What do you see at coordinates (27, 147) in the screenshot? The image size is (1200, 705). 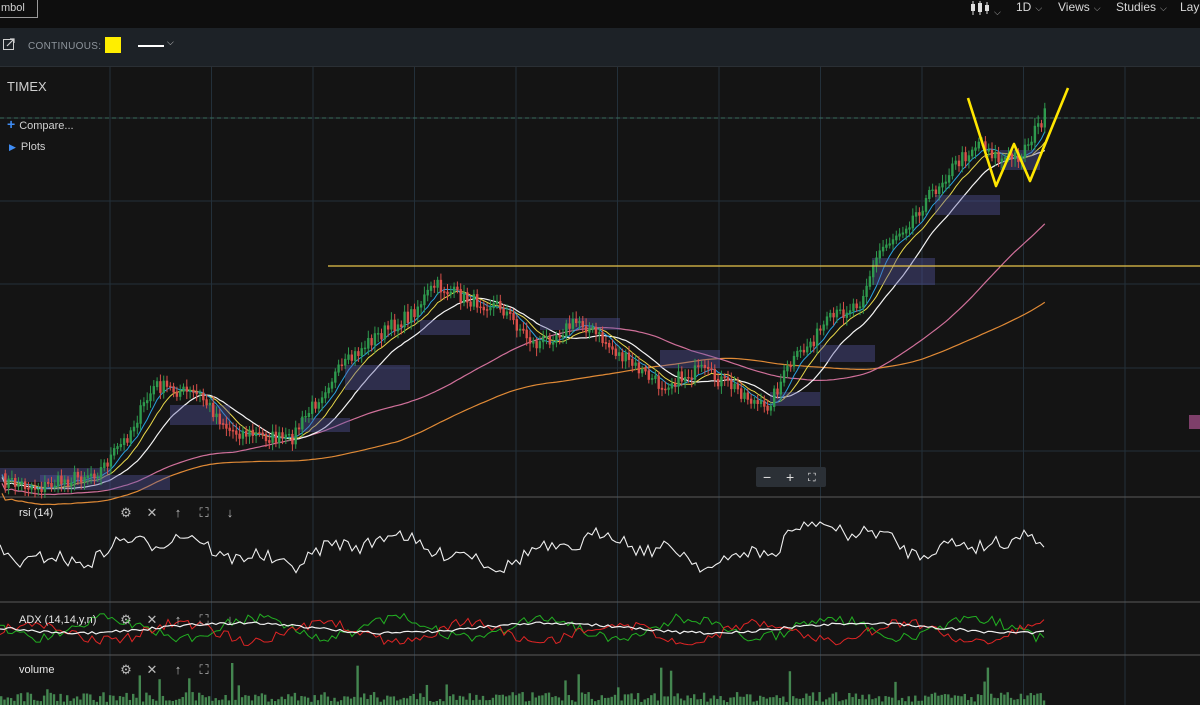 I see `plots-toggle: ▶ Plots` at bounding box center [27, 147].